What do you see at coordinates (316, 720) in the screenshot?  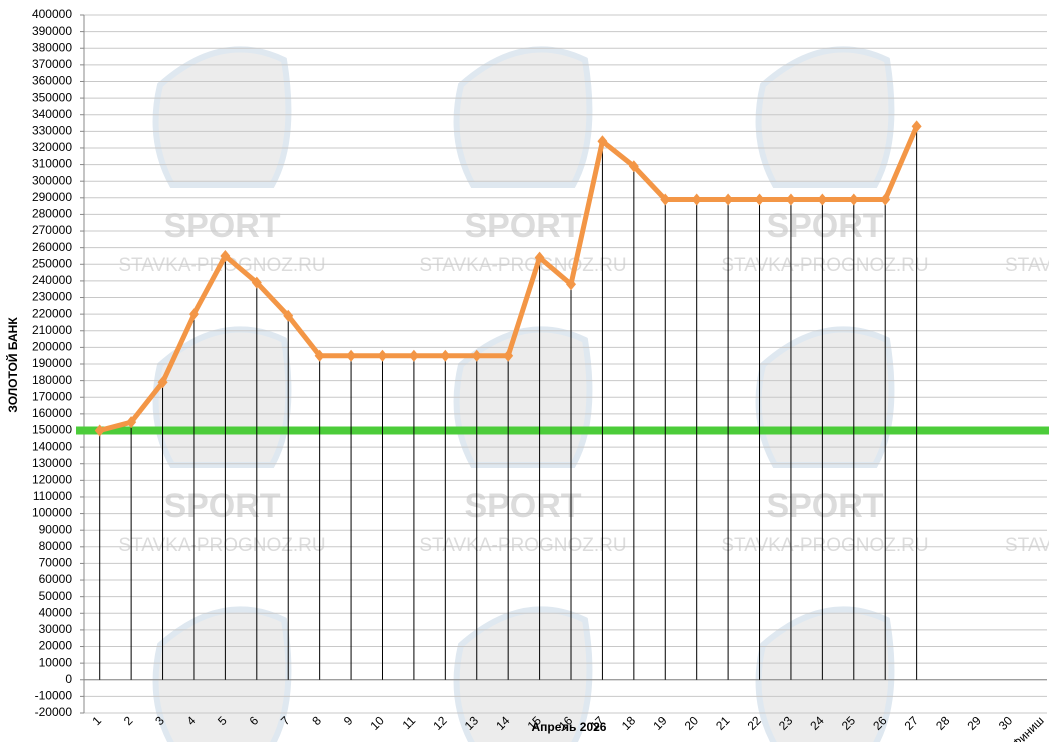 I see `x-tick-label: 8` at bounding box center [316, 720].